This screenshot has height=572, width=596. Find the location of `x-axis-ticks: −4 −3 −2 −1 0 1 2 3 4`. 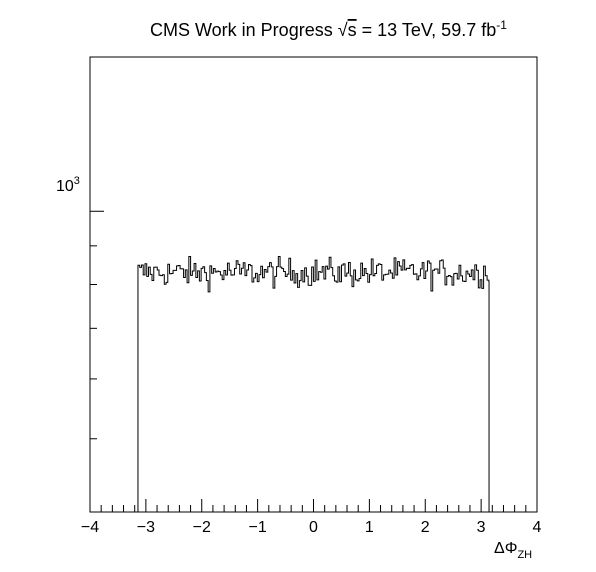

x-axis-ticks: −4 −3 −2 −1 0 1 2 3 4 is located at coordinates (311, 517).